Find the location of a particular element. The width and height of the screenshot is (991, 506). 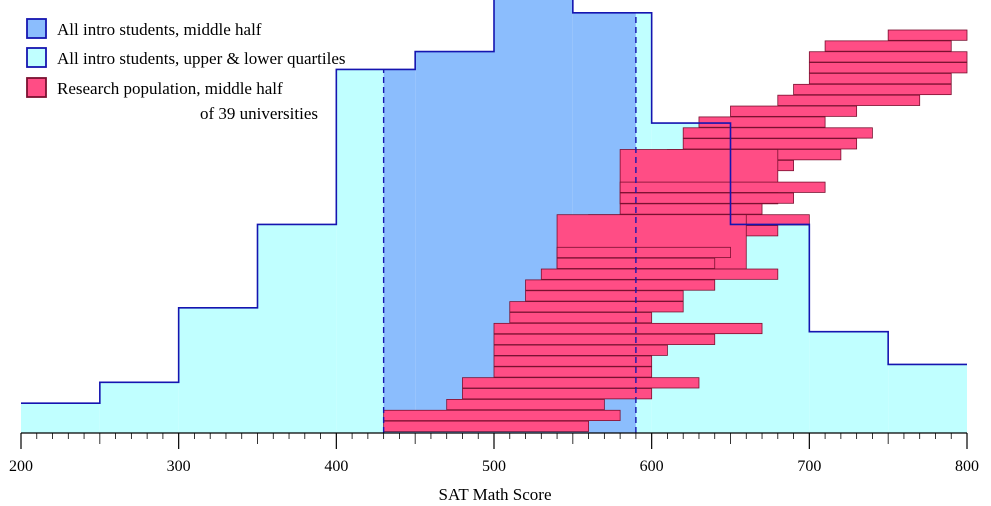

legend-label-3-line2: of 39 universities is located at coordinates (259, 113).